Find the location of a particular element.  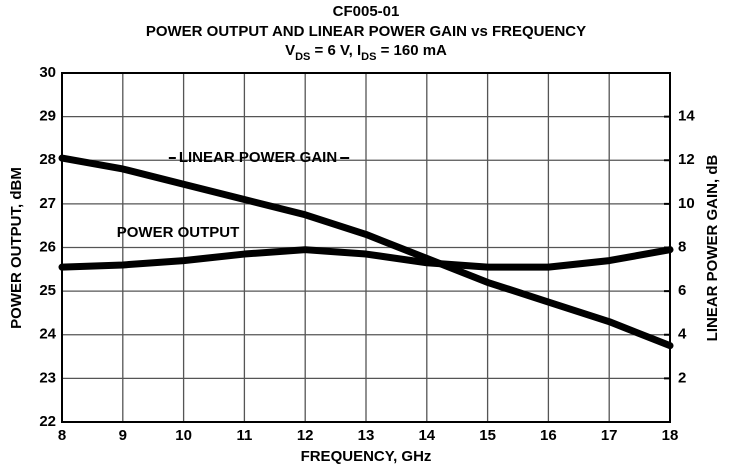

y-tick-label: 23 is located at coordinates (47, 377).